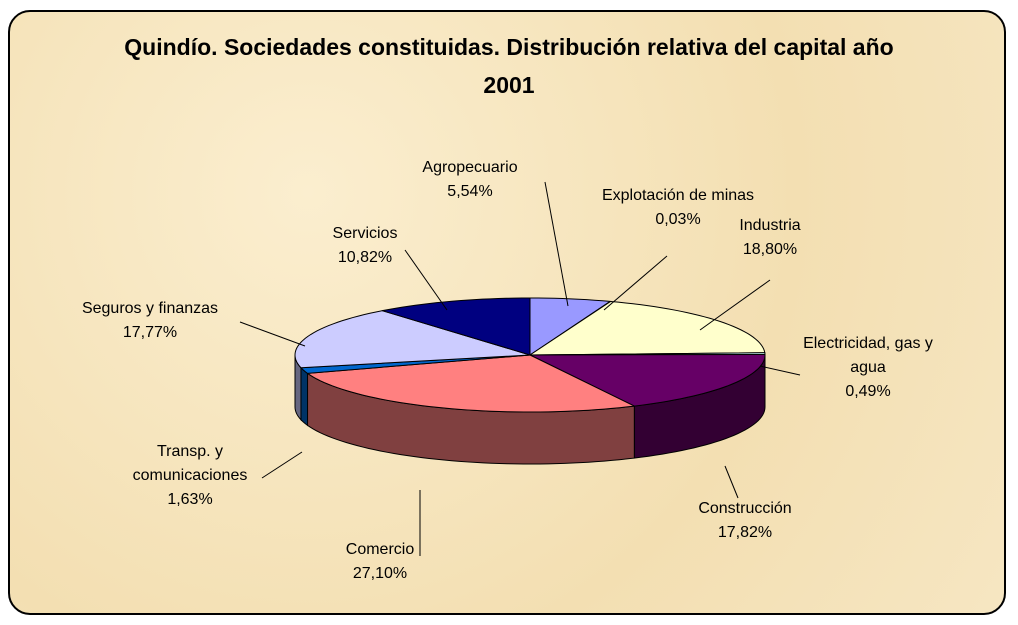  I want to click on data-label: Transp. y comunicaciones 1,63%, so click(190, 476).